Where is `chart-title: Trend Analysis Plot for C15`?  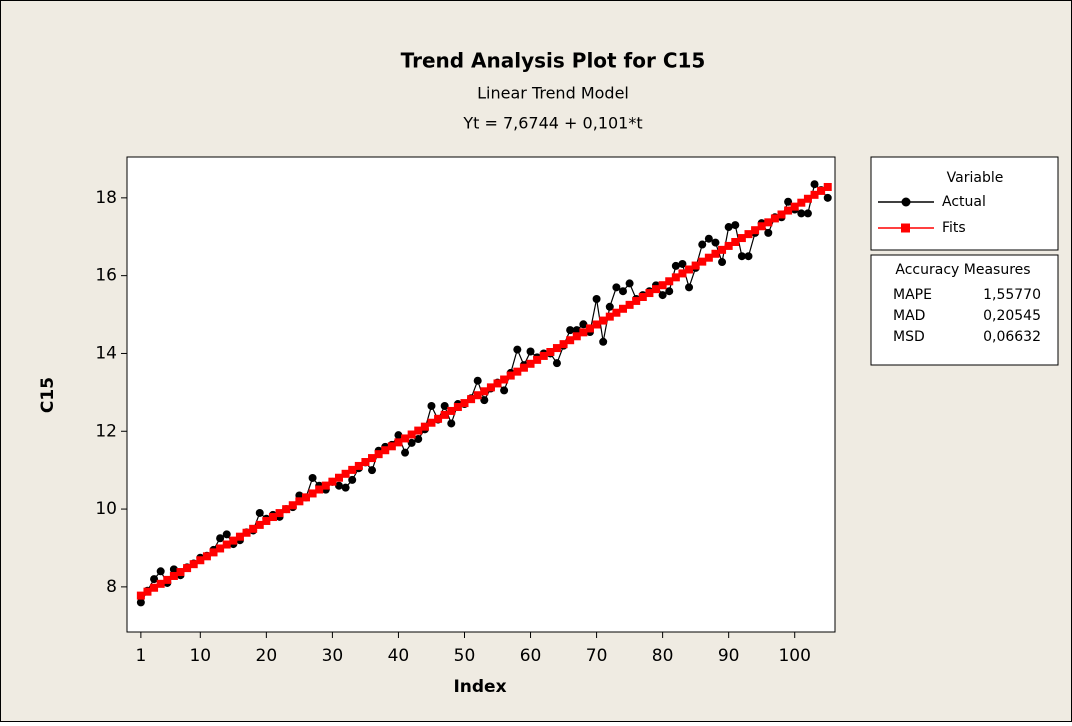 chart-title: Trend Analysis Plot for C15 is located at coordinates (553, 61).